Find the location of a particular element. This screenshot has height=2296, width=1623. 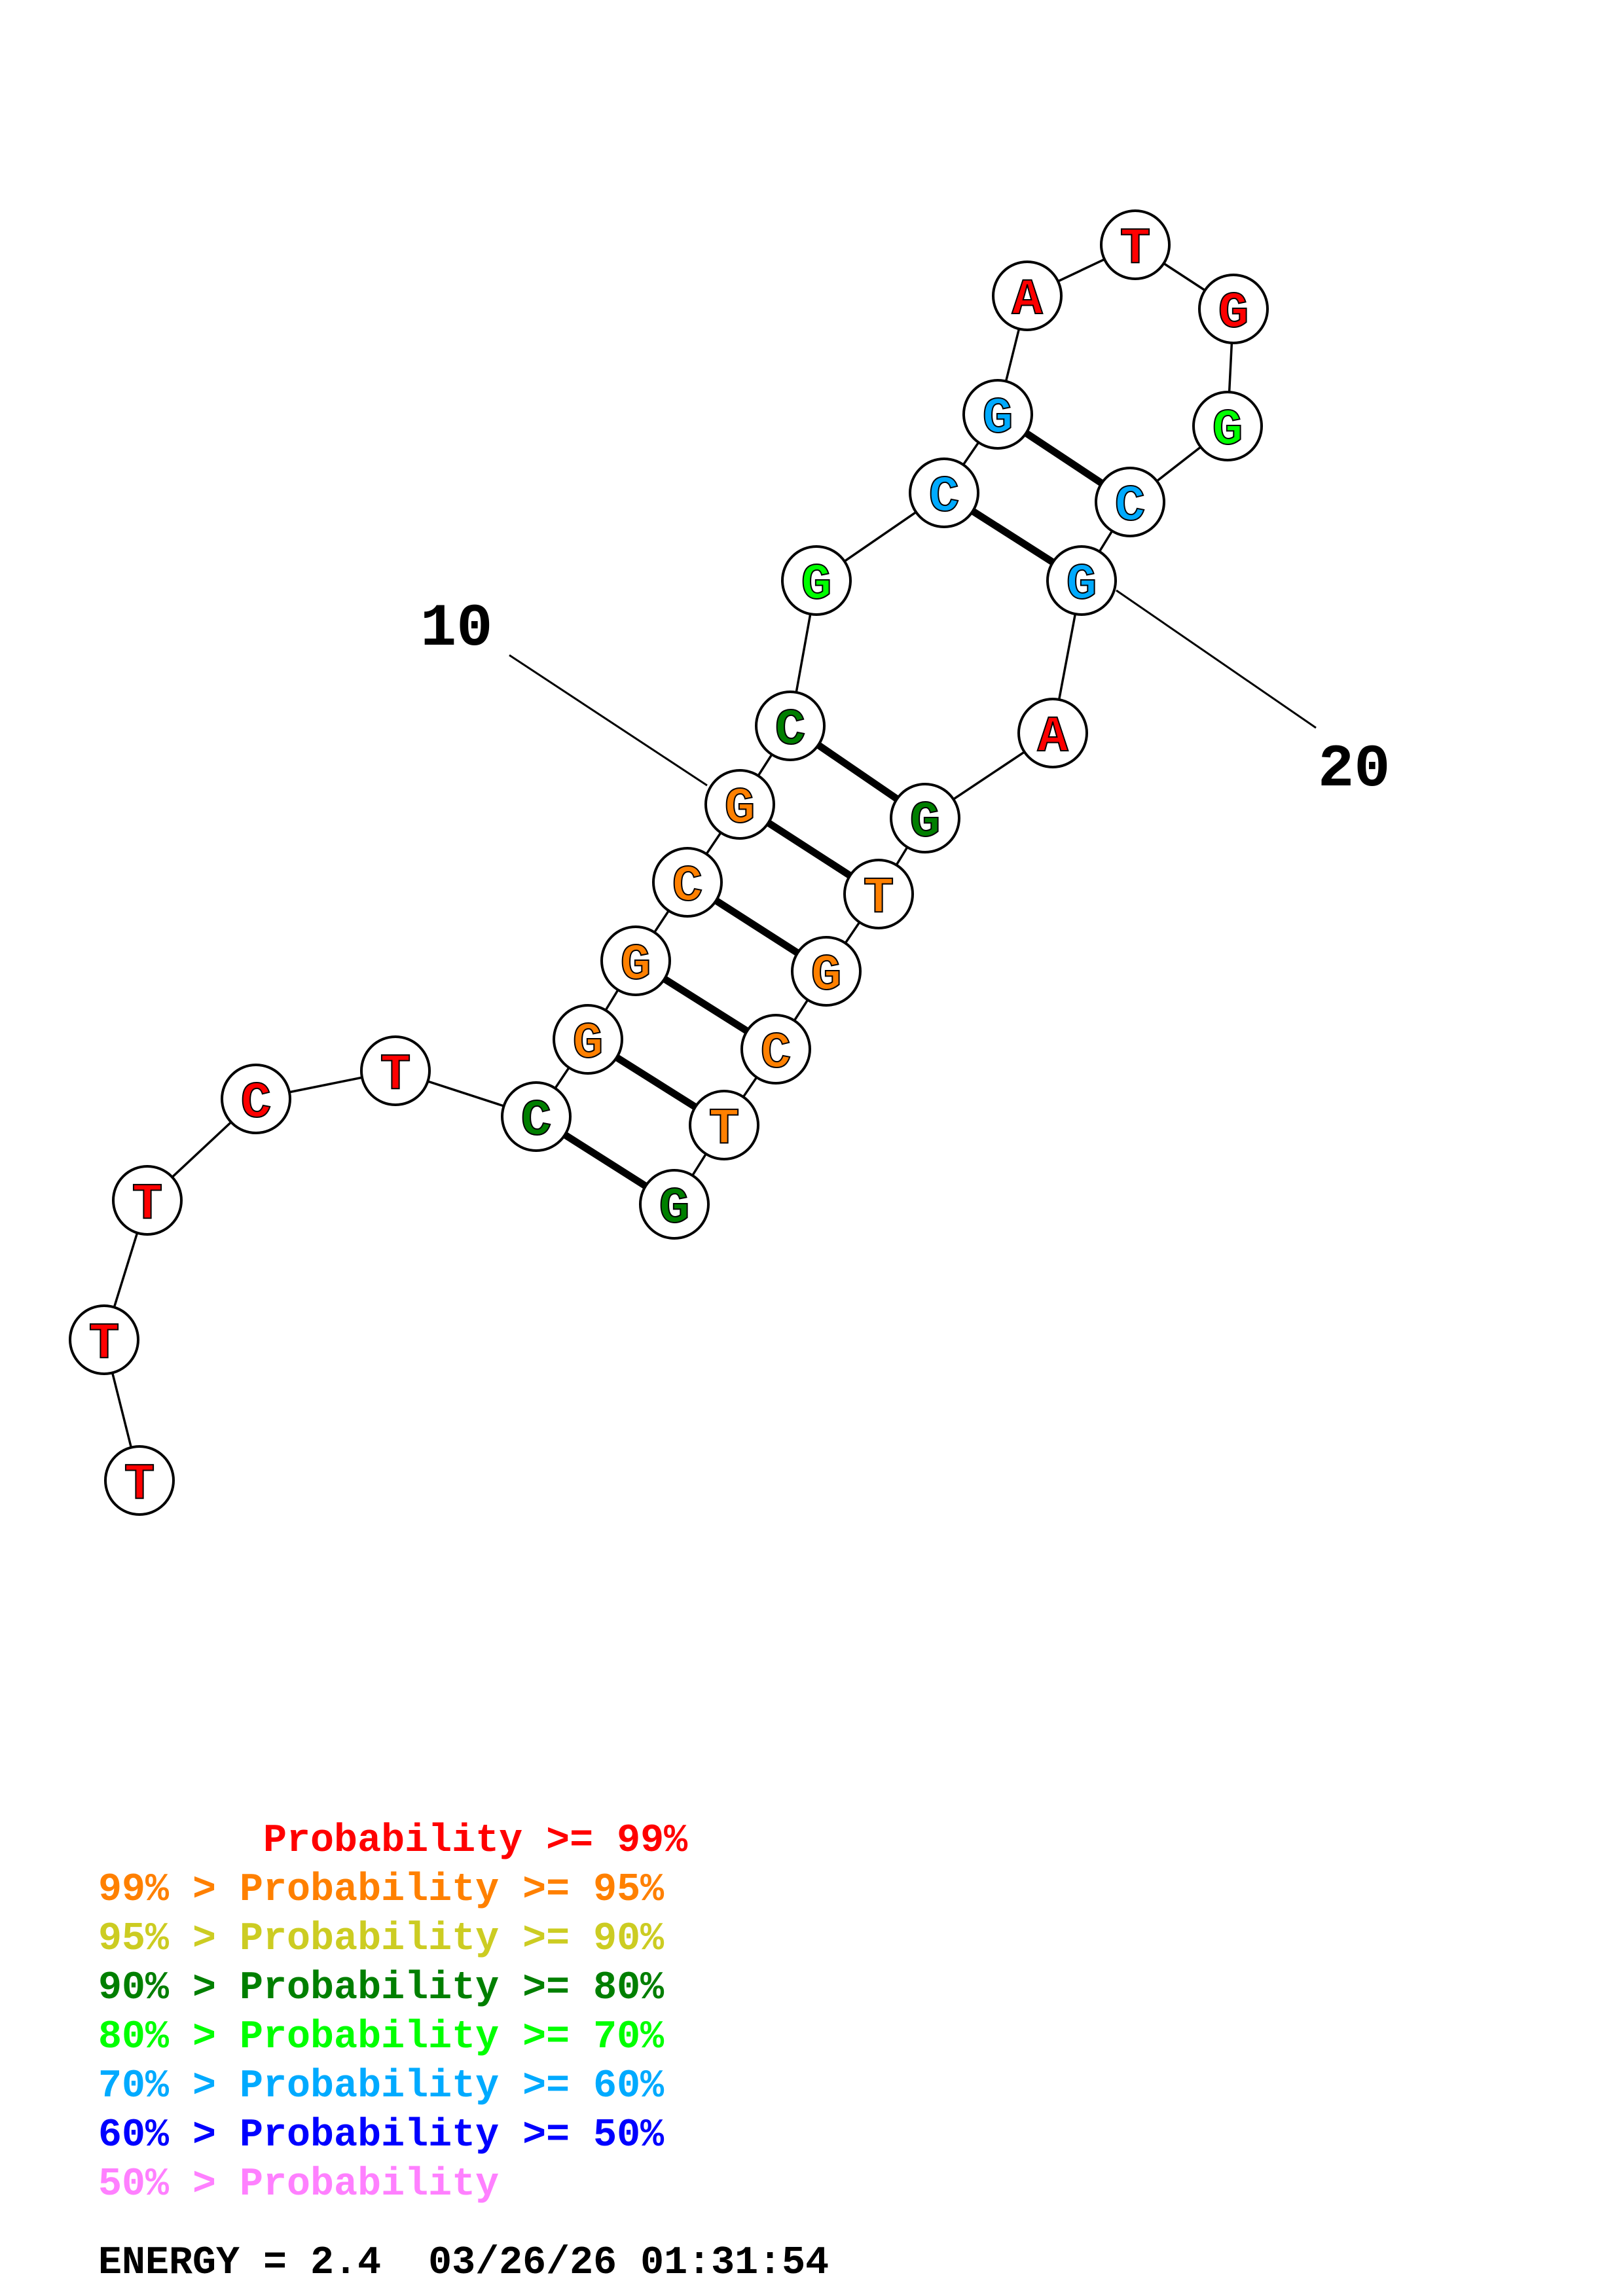

nucleotide-3: T is located at coordinates (147, 1200).